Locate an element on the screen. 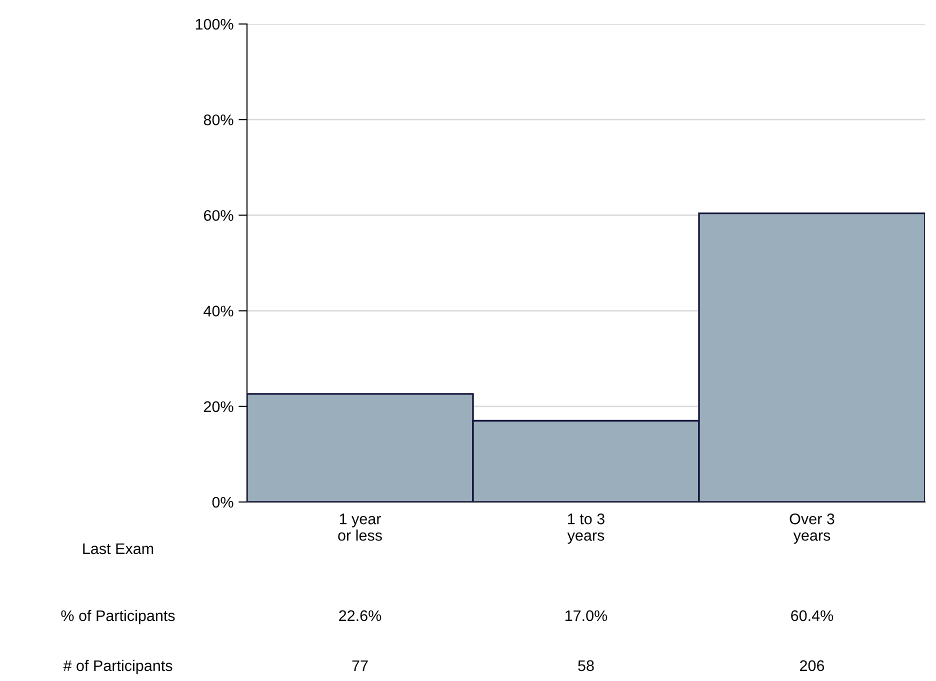 The height and width of the screenshot is (681, 936). text: % of Participants is located at coordinates (118, 617).